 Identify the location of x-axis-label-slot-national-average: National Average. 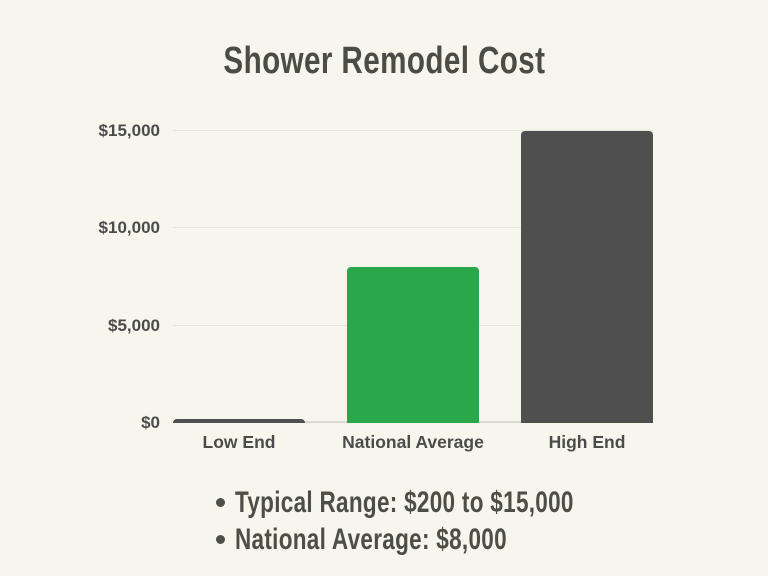
(413, 442).